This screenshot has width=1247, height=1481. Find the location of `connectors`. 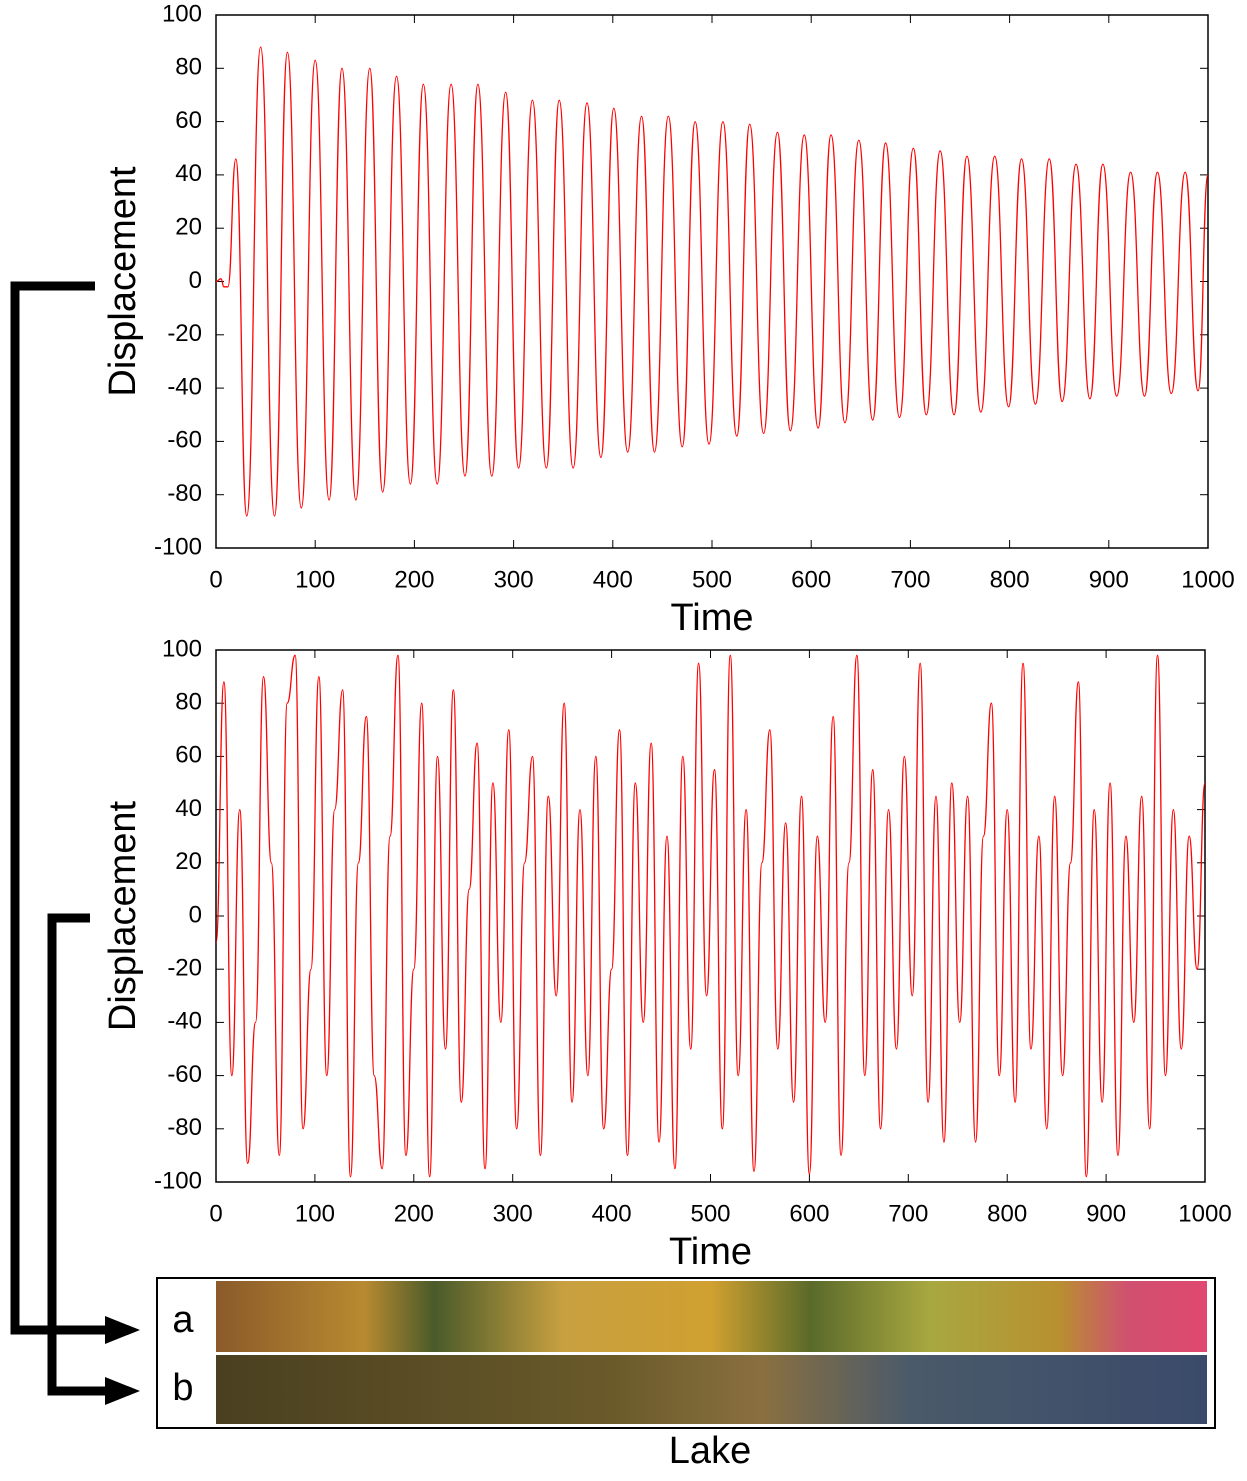

connectors is located at coordinates (60, 838).